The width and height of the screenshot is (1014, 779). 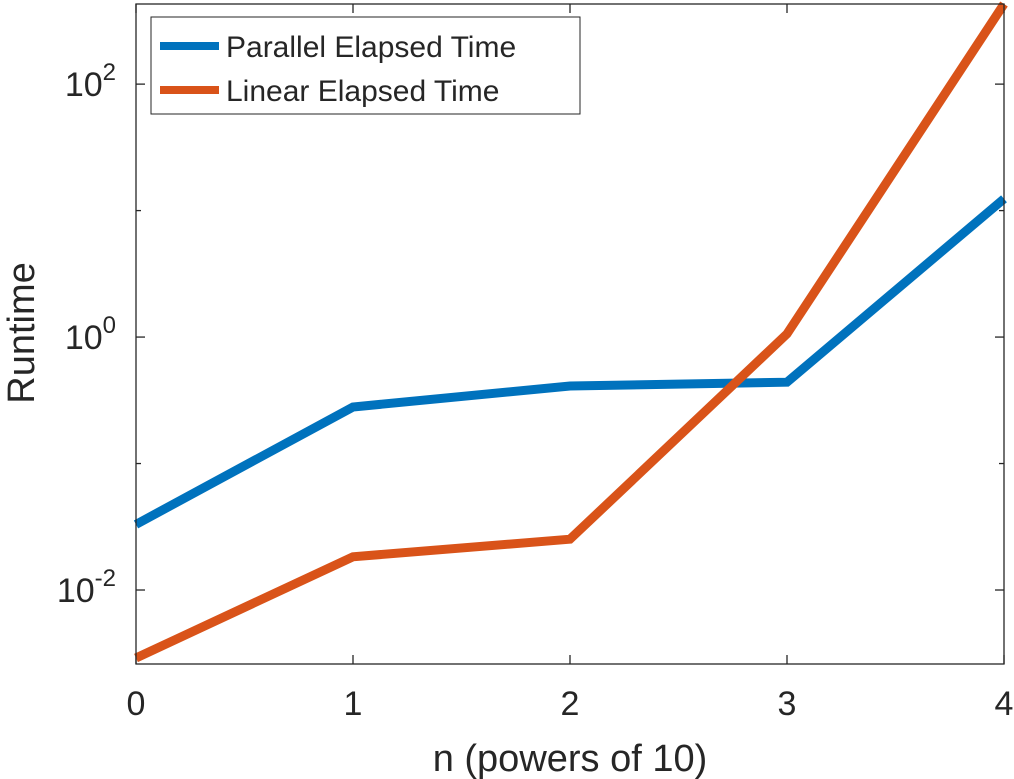 I want to click on x-tick-label: 0, so click(x=136, y=704).